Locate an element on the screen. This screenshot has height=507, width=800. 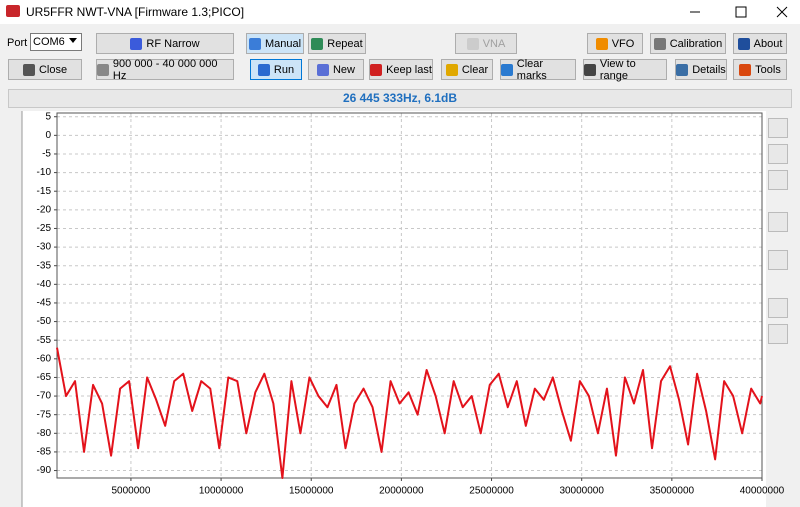
toolbar-button: Tools is located at coordinates (760, 69).